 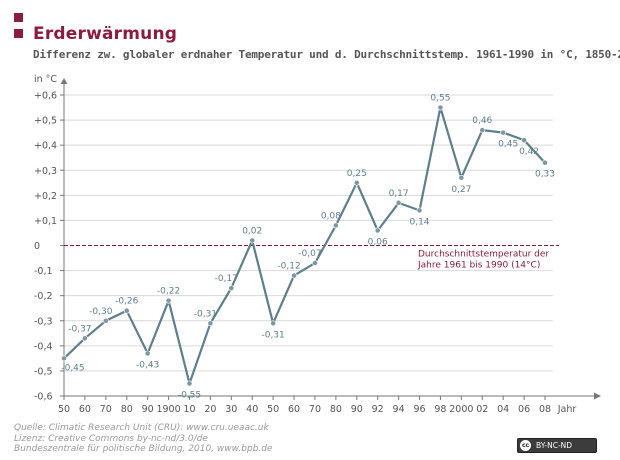 I want to click on y-tick-label: -0,4, so click(x=43, y=346).